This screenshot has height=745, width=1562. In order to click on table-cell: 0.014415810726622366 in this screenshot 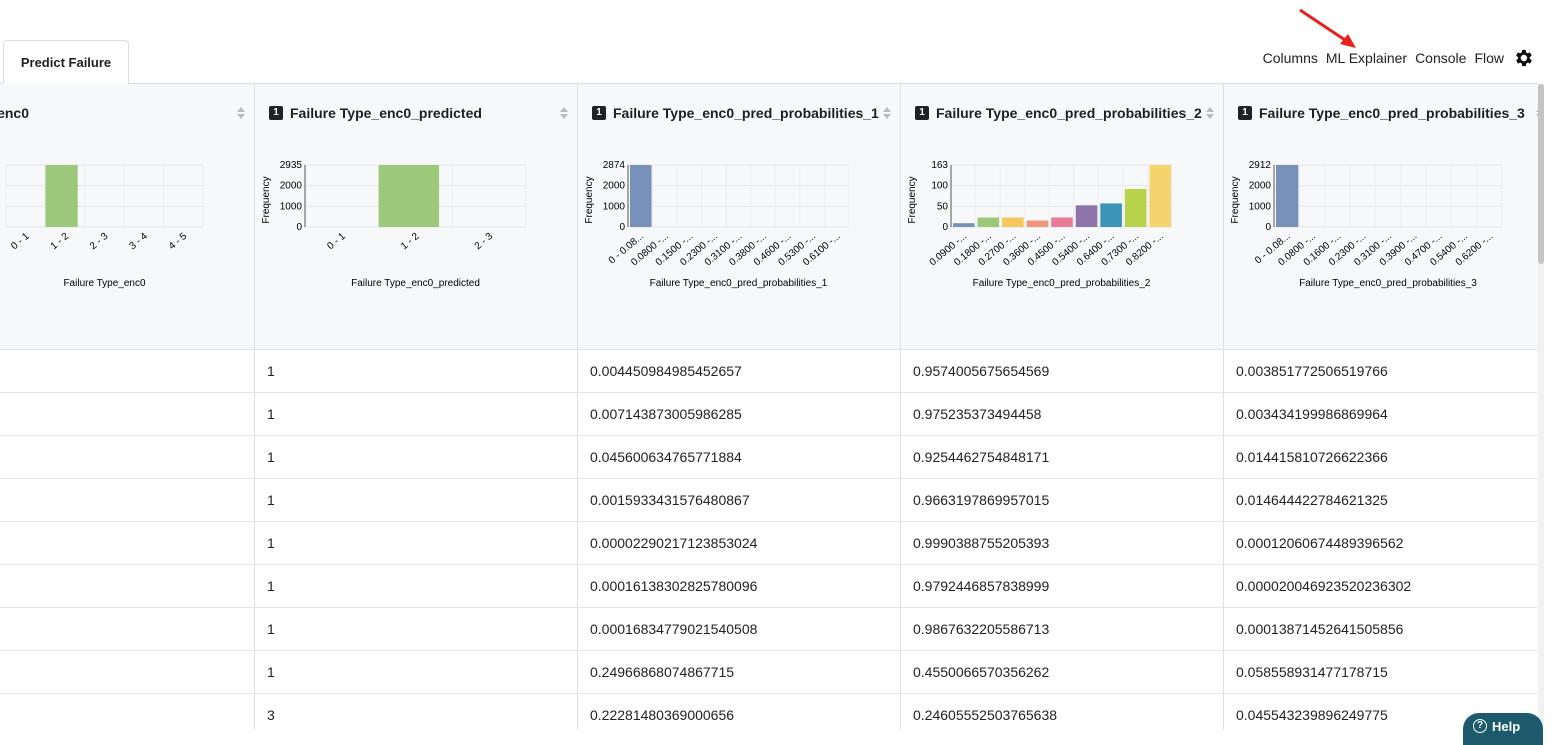, I will do `click(1381, 457)`.